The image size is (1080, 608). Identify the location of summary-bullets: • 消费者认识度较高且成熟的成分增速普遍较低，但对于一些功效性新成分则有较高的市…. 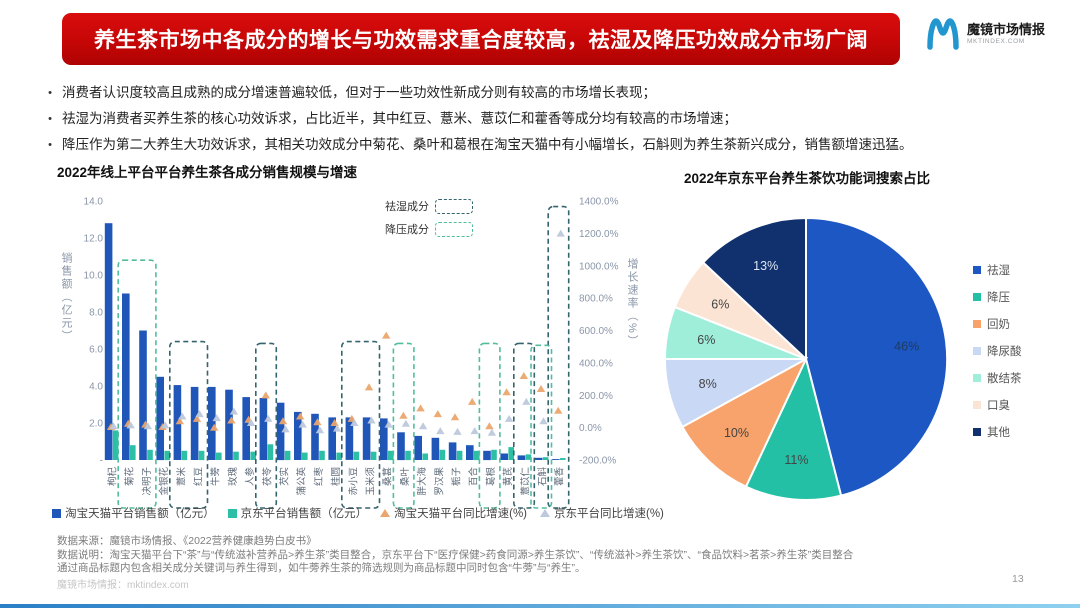
(544, 123).